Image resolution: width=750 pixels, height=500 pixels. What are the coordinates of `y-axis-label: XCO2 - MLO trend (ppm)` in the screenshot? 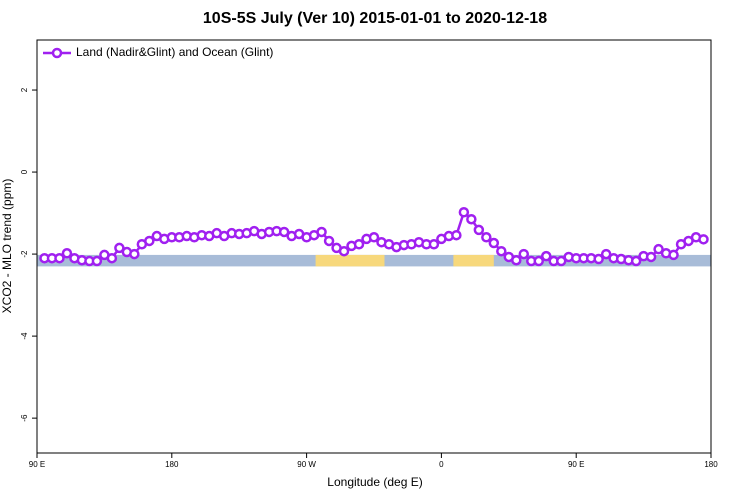 It's located at (7, 246).